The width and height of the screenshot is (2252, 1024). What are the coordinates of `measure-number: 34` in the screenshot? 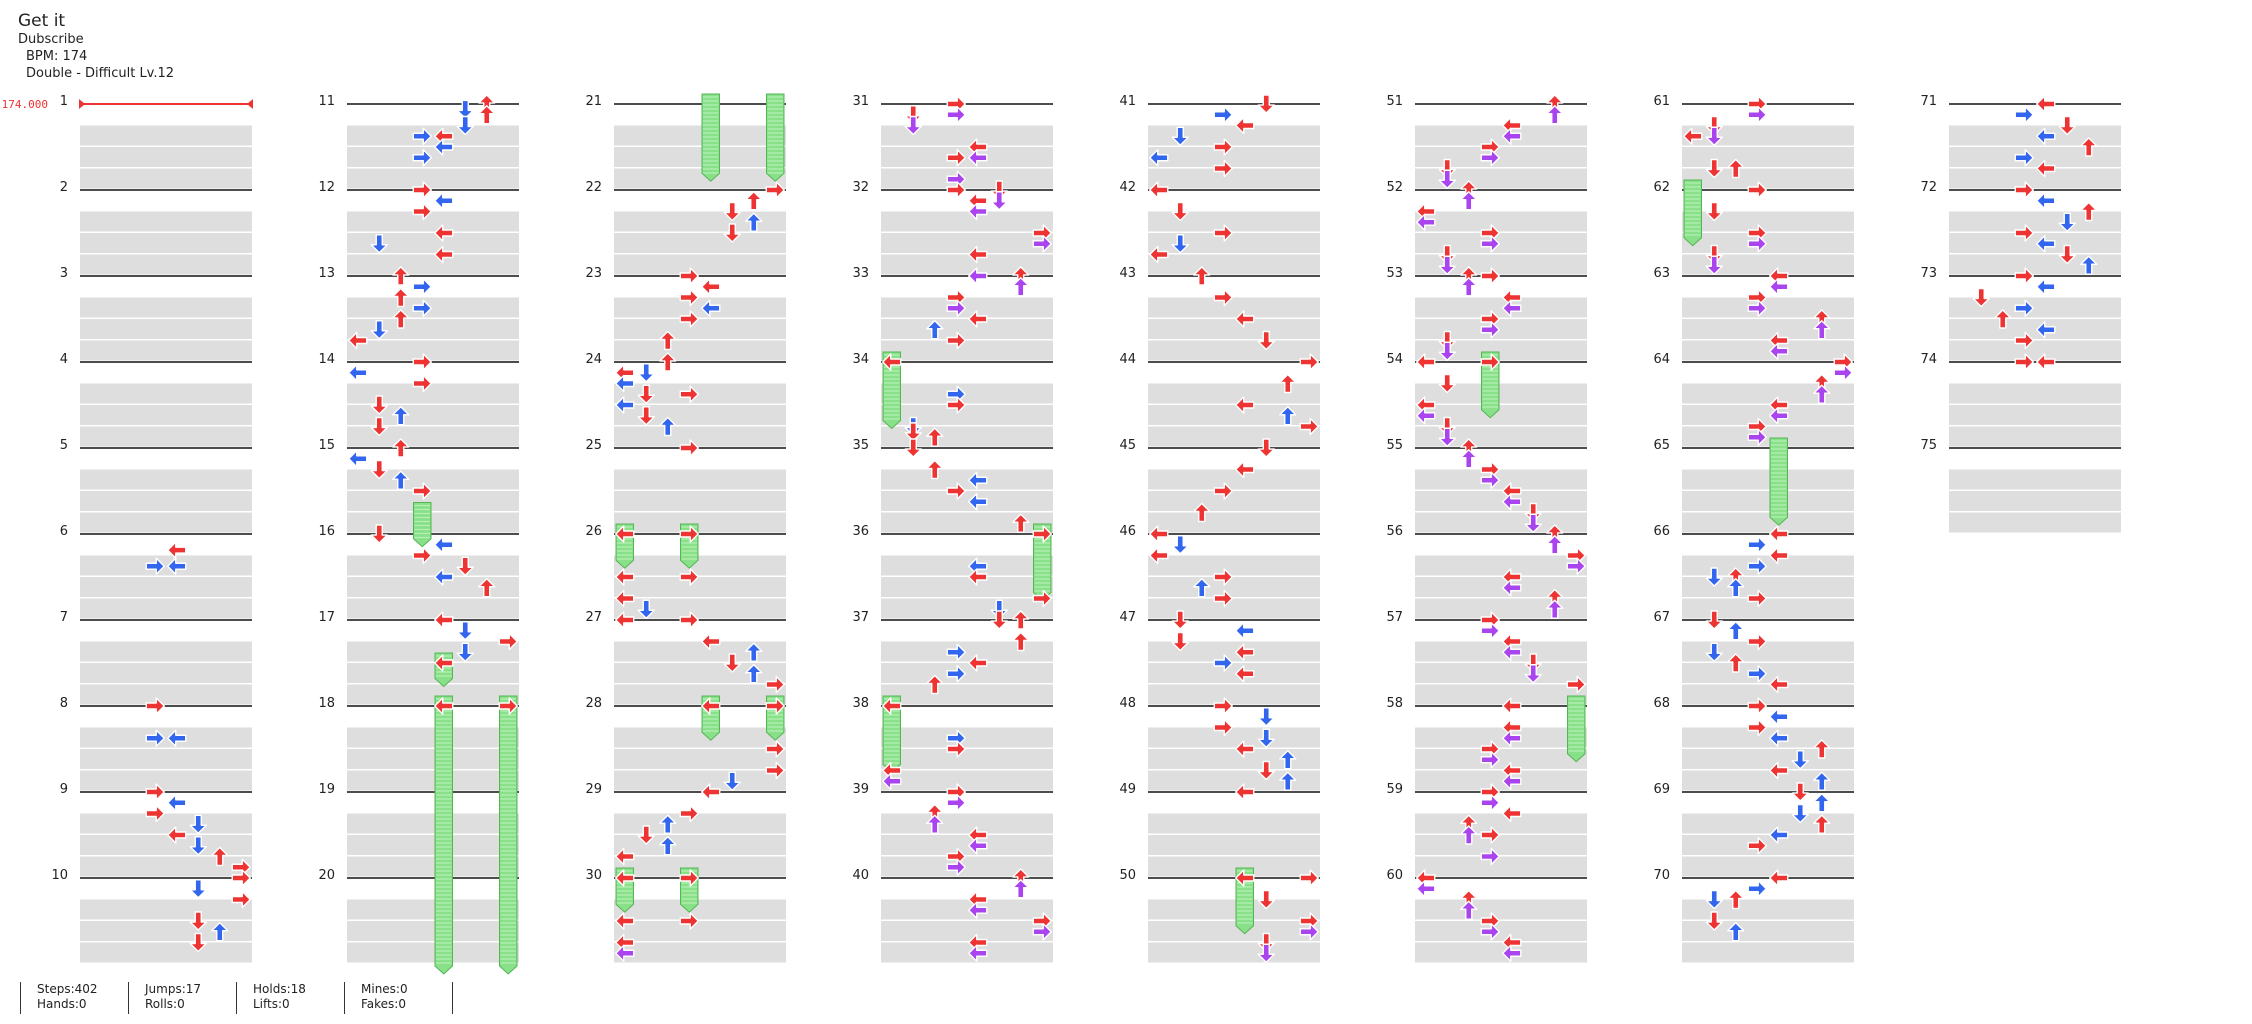 It's located at (860, 359).